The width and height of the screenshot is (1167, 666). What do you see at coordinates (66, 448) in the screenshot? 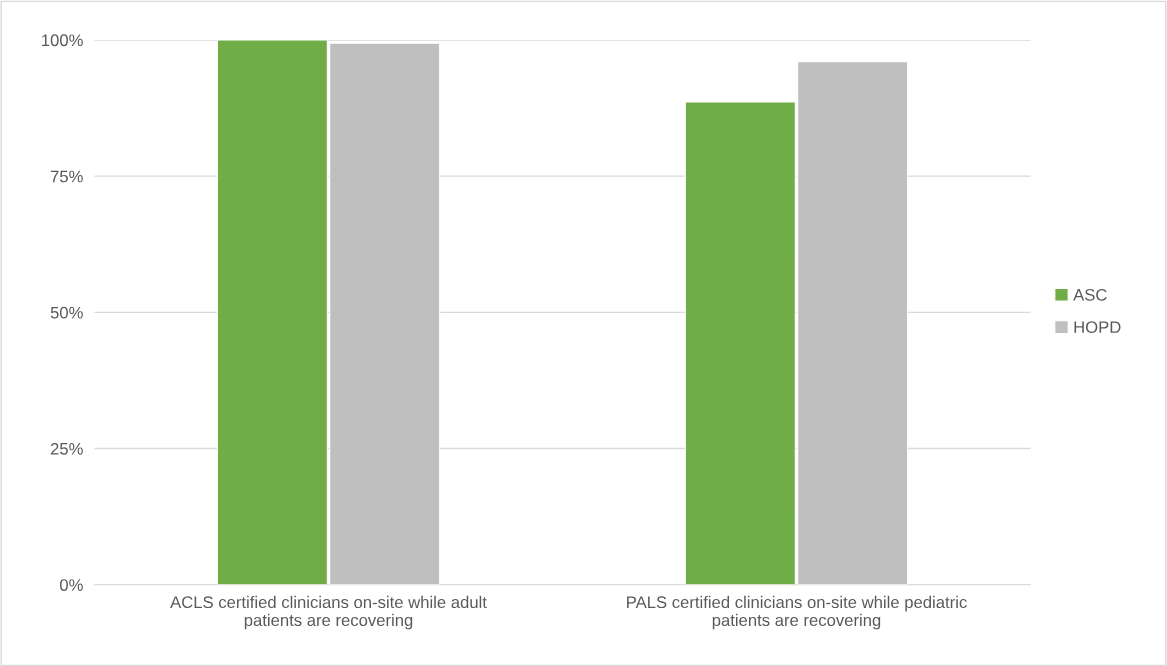
I see `y-tick-label: 25%` at bounding box center [66, 448].